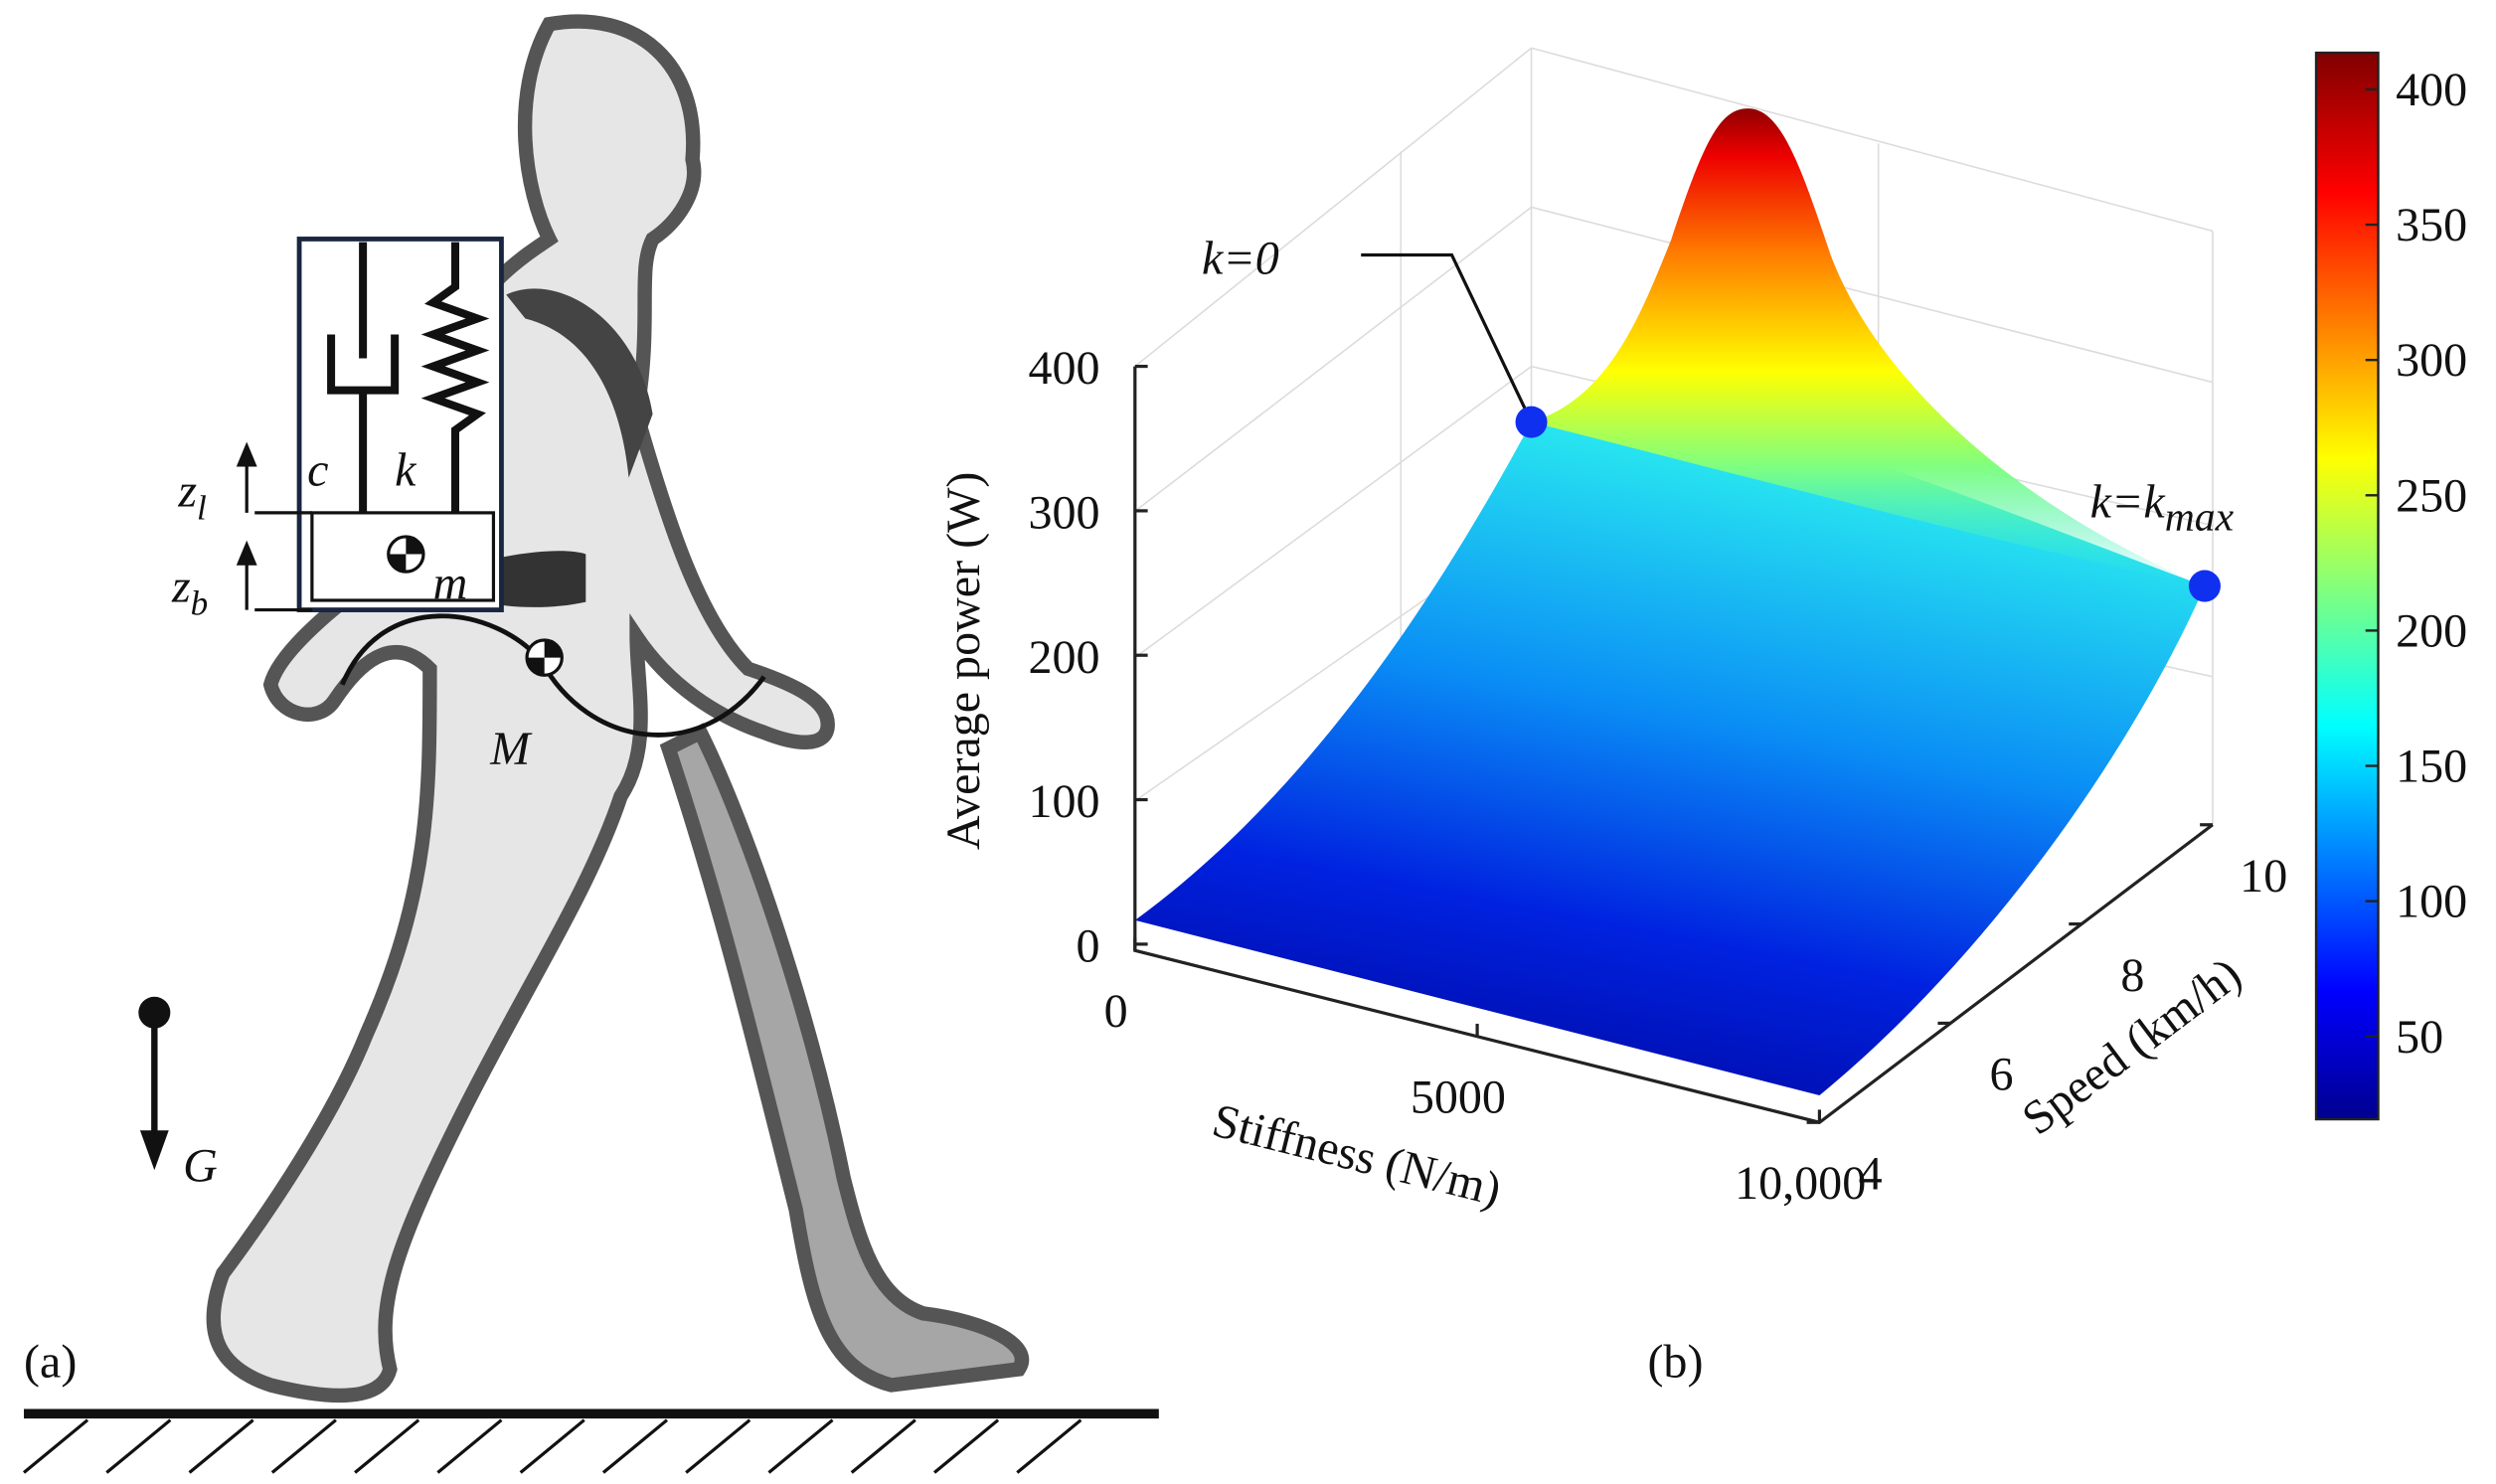 The image size is (2496, 1484). What do you see at coordinates (274, 526) in the screenshot?
I see `z-arrows` at bounding box center [274, 526].